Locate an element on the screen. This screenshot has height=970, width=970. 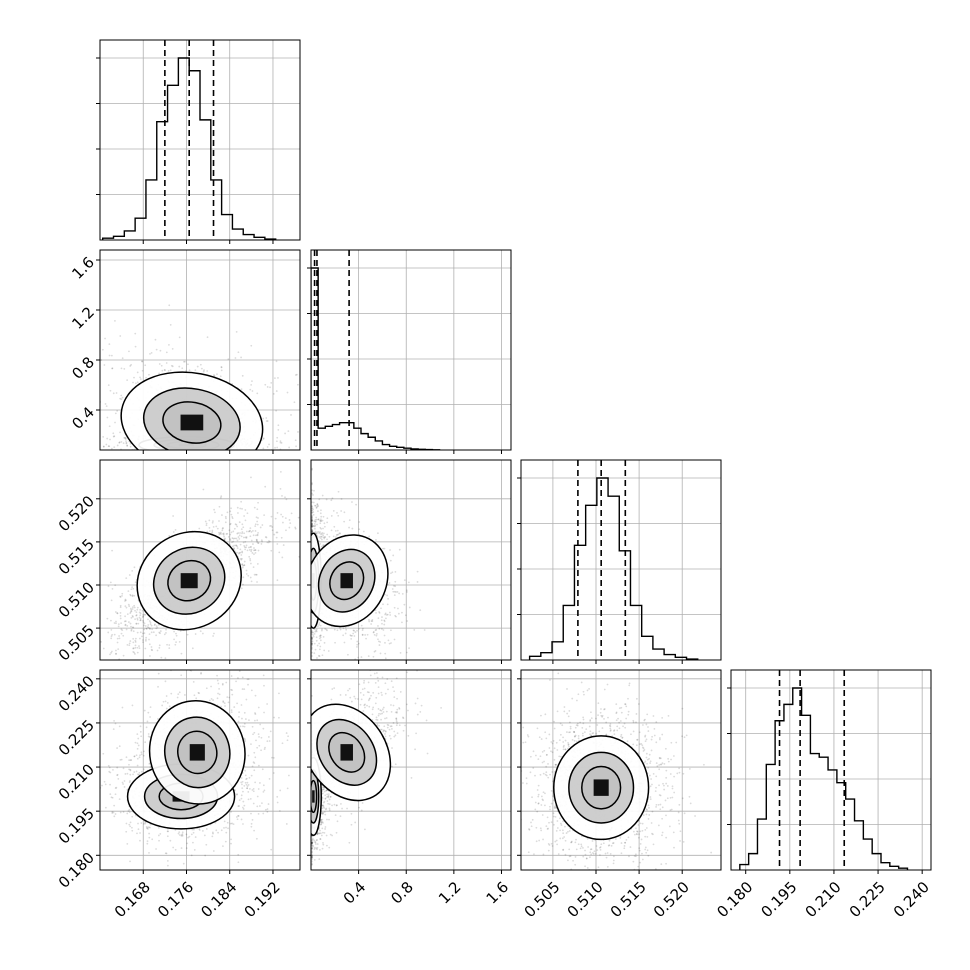
x-tick-label: 1.2 is located at coordinates (450, 893).